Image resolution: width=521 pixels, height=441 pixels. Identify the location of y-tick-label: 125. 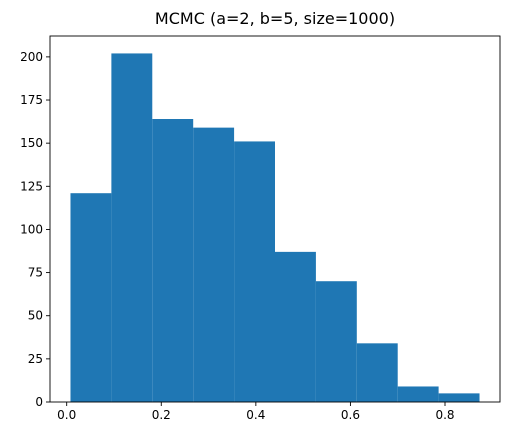
(31, 186).